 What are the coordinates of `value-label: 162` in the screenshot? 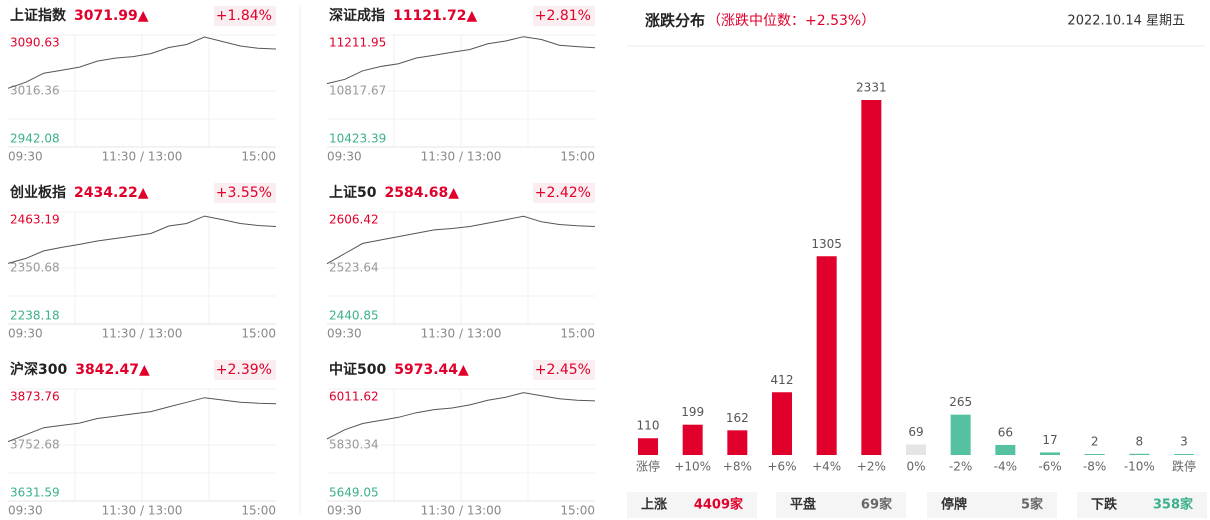 It's located at (737, 418).